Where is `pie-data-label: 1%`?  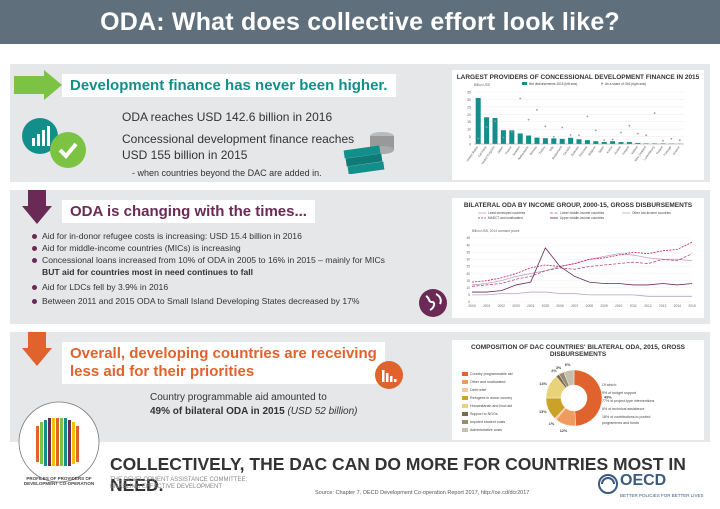
pie-data-label: 1% is located at coordinates (552, 424).